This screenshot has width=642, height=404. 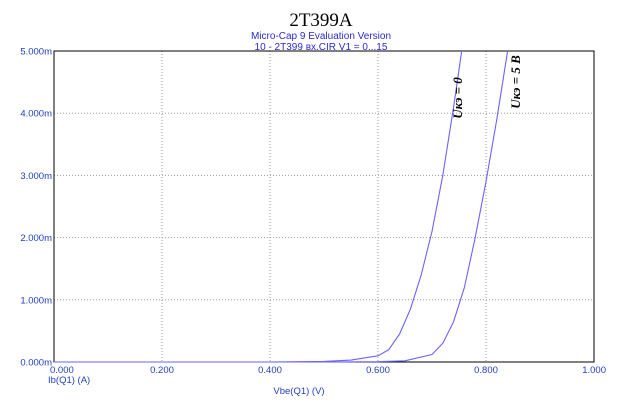 What do you see at coordinates (69, 380) in the screenshot?
I see `y-axis-label: Ib(Q1) (A)` at bounding box center [69, 380].